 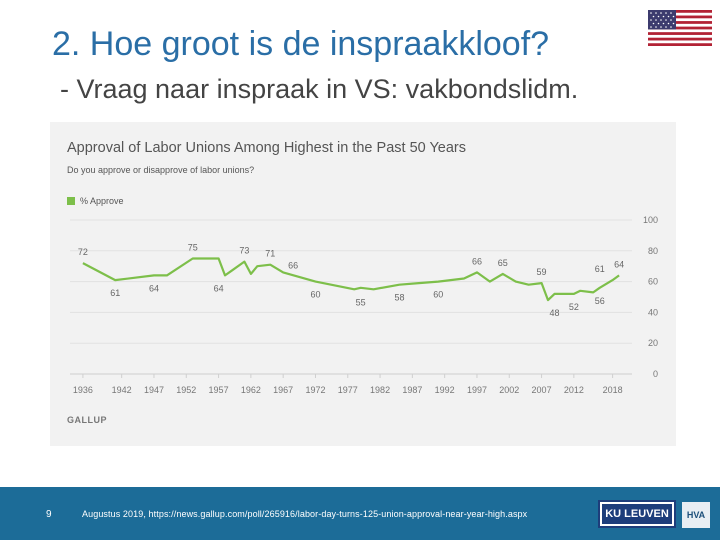 I want to click on data-label: 71, so click(x=270, y=254).